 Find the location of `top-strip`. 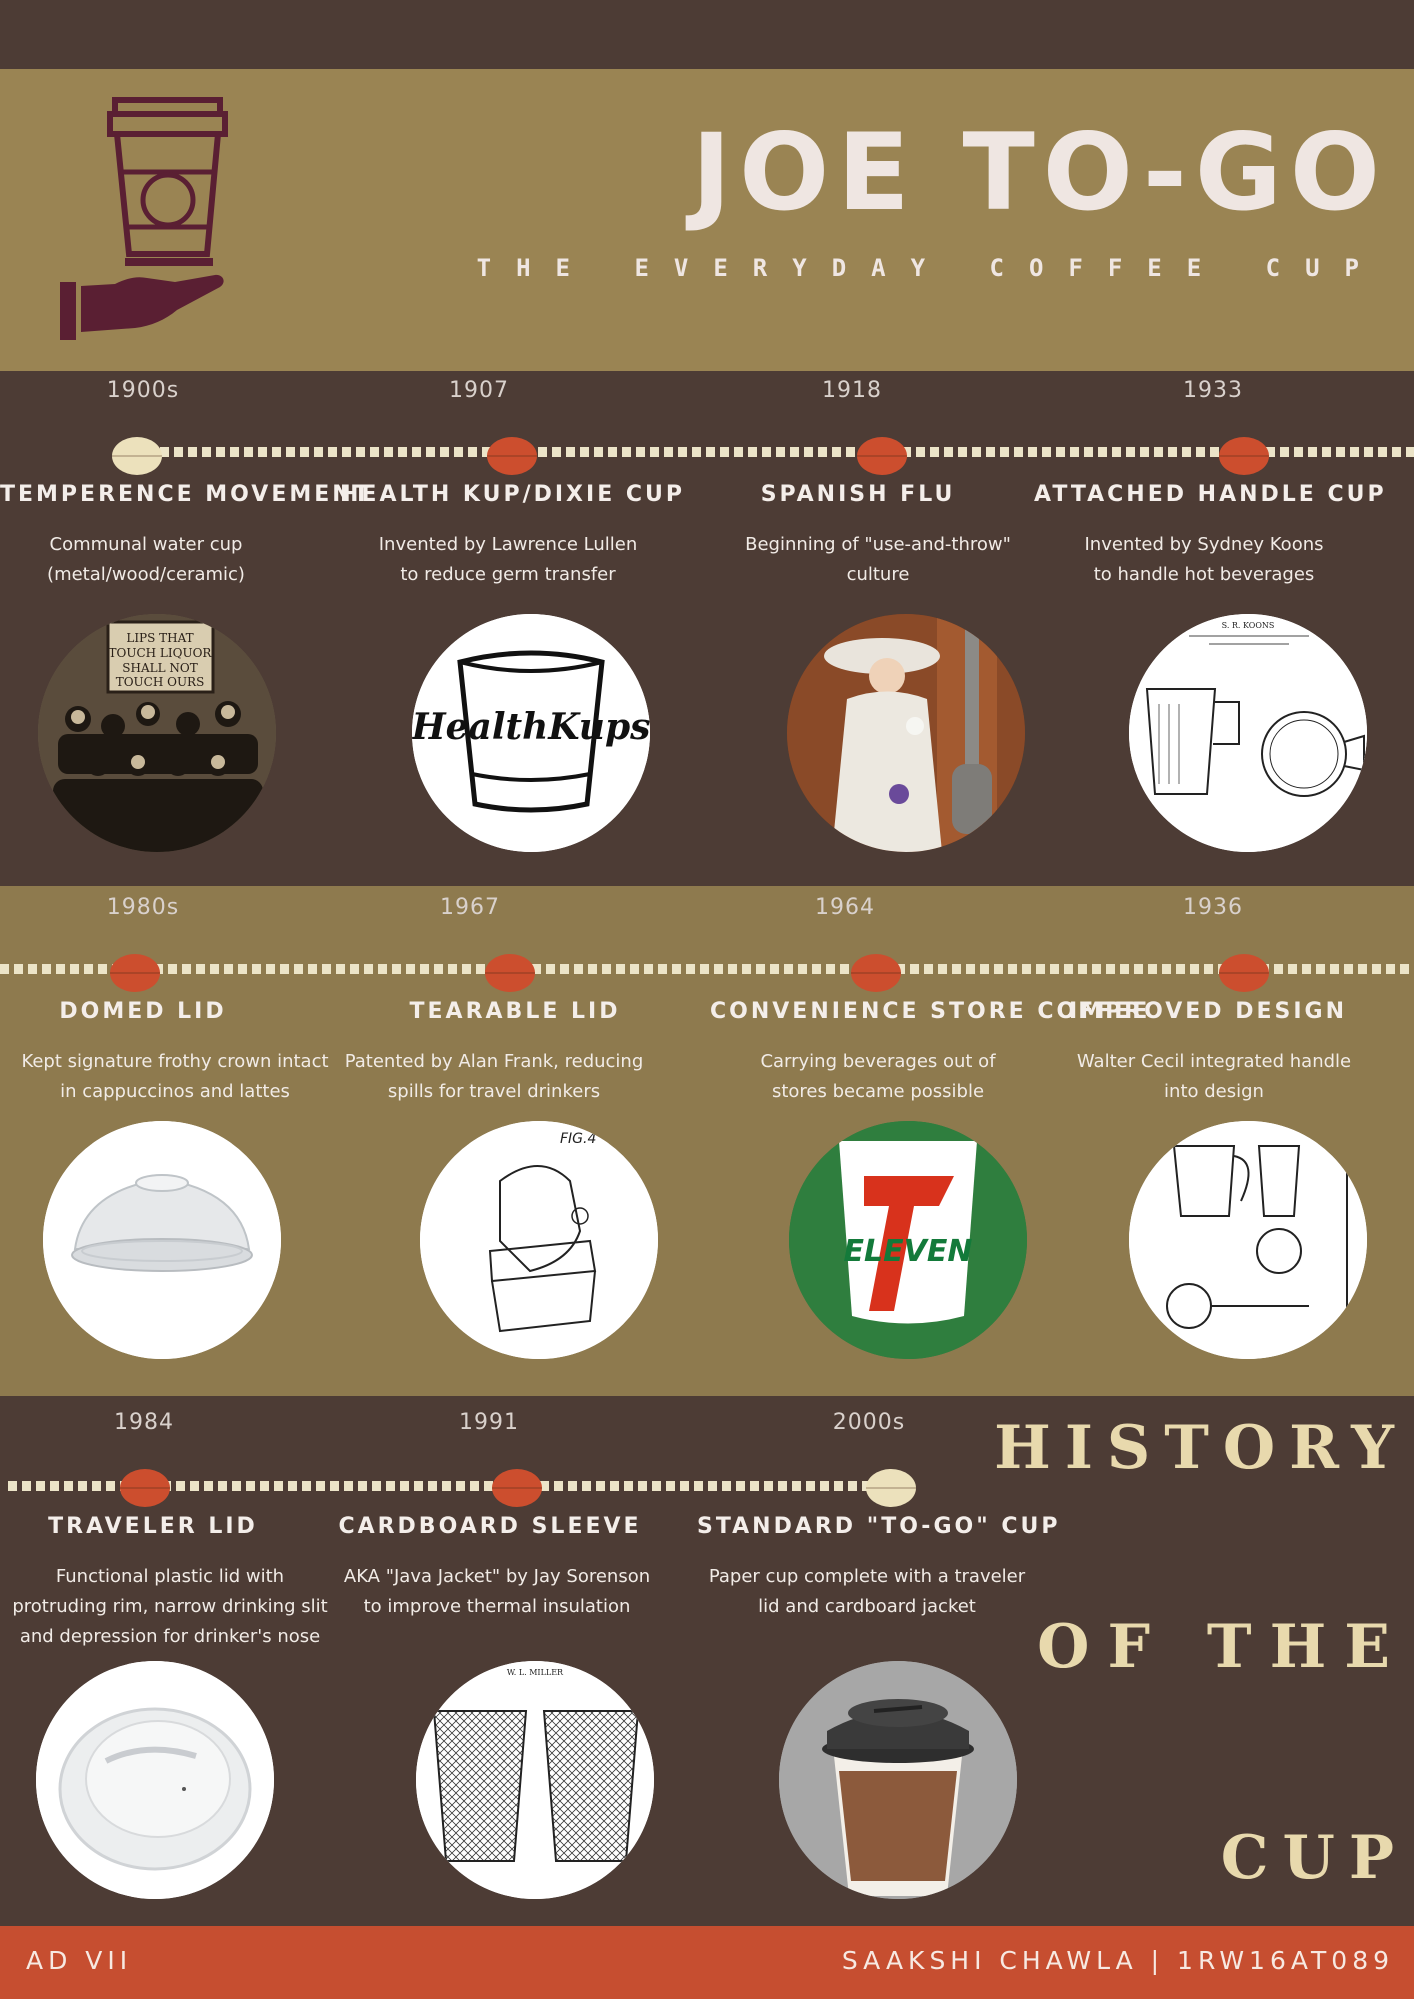

top-strip is located at coordinates (707, 34).